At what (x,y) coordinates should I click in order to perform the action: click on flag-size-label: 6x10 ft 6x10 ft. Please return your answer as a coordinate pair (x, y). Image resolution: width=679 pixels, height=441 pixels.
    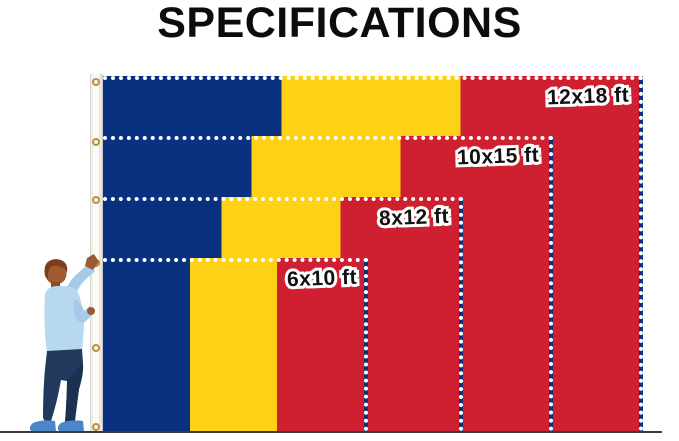
    Looking at the image, I should click on (322, 278).